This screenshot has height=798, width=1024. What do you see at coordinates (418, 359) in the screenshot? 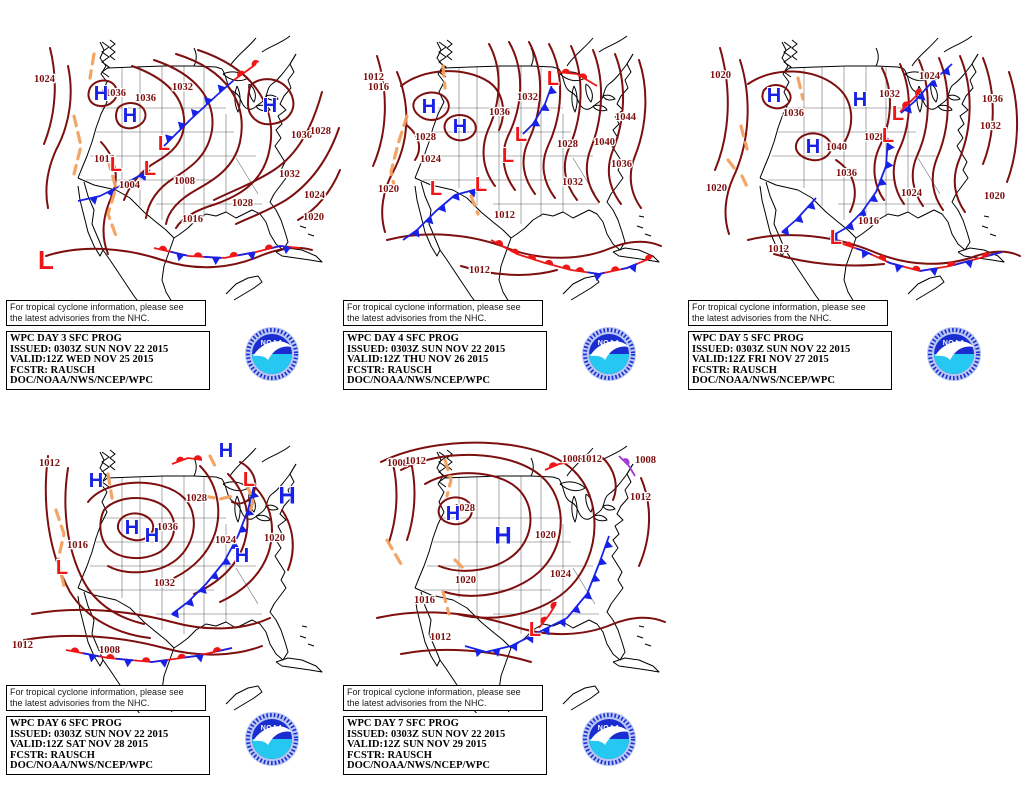
I see `valid-line: VALID:12Z THU NOV 26 2015` at bounding box center [418, 359].